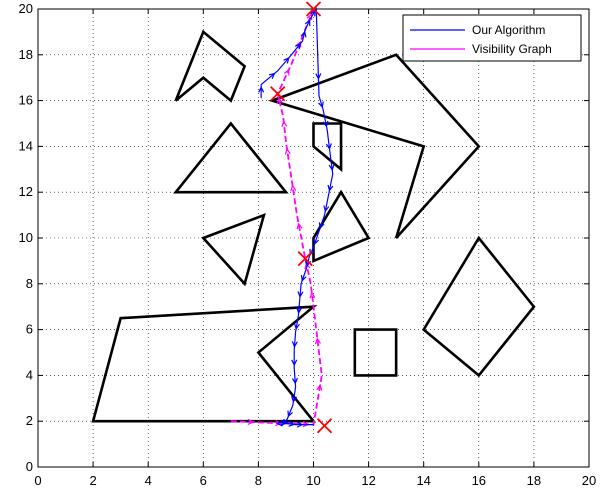 The width and height of the screenshot is (602, 495). What do you see at coordinates (512, 49) in the screenshot?
I see `legend-label-visibility-graph: Visibility Graph` at bounding box center [512, 49].